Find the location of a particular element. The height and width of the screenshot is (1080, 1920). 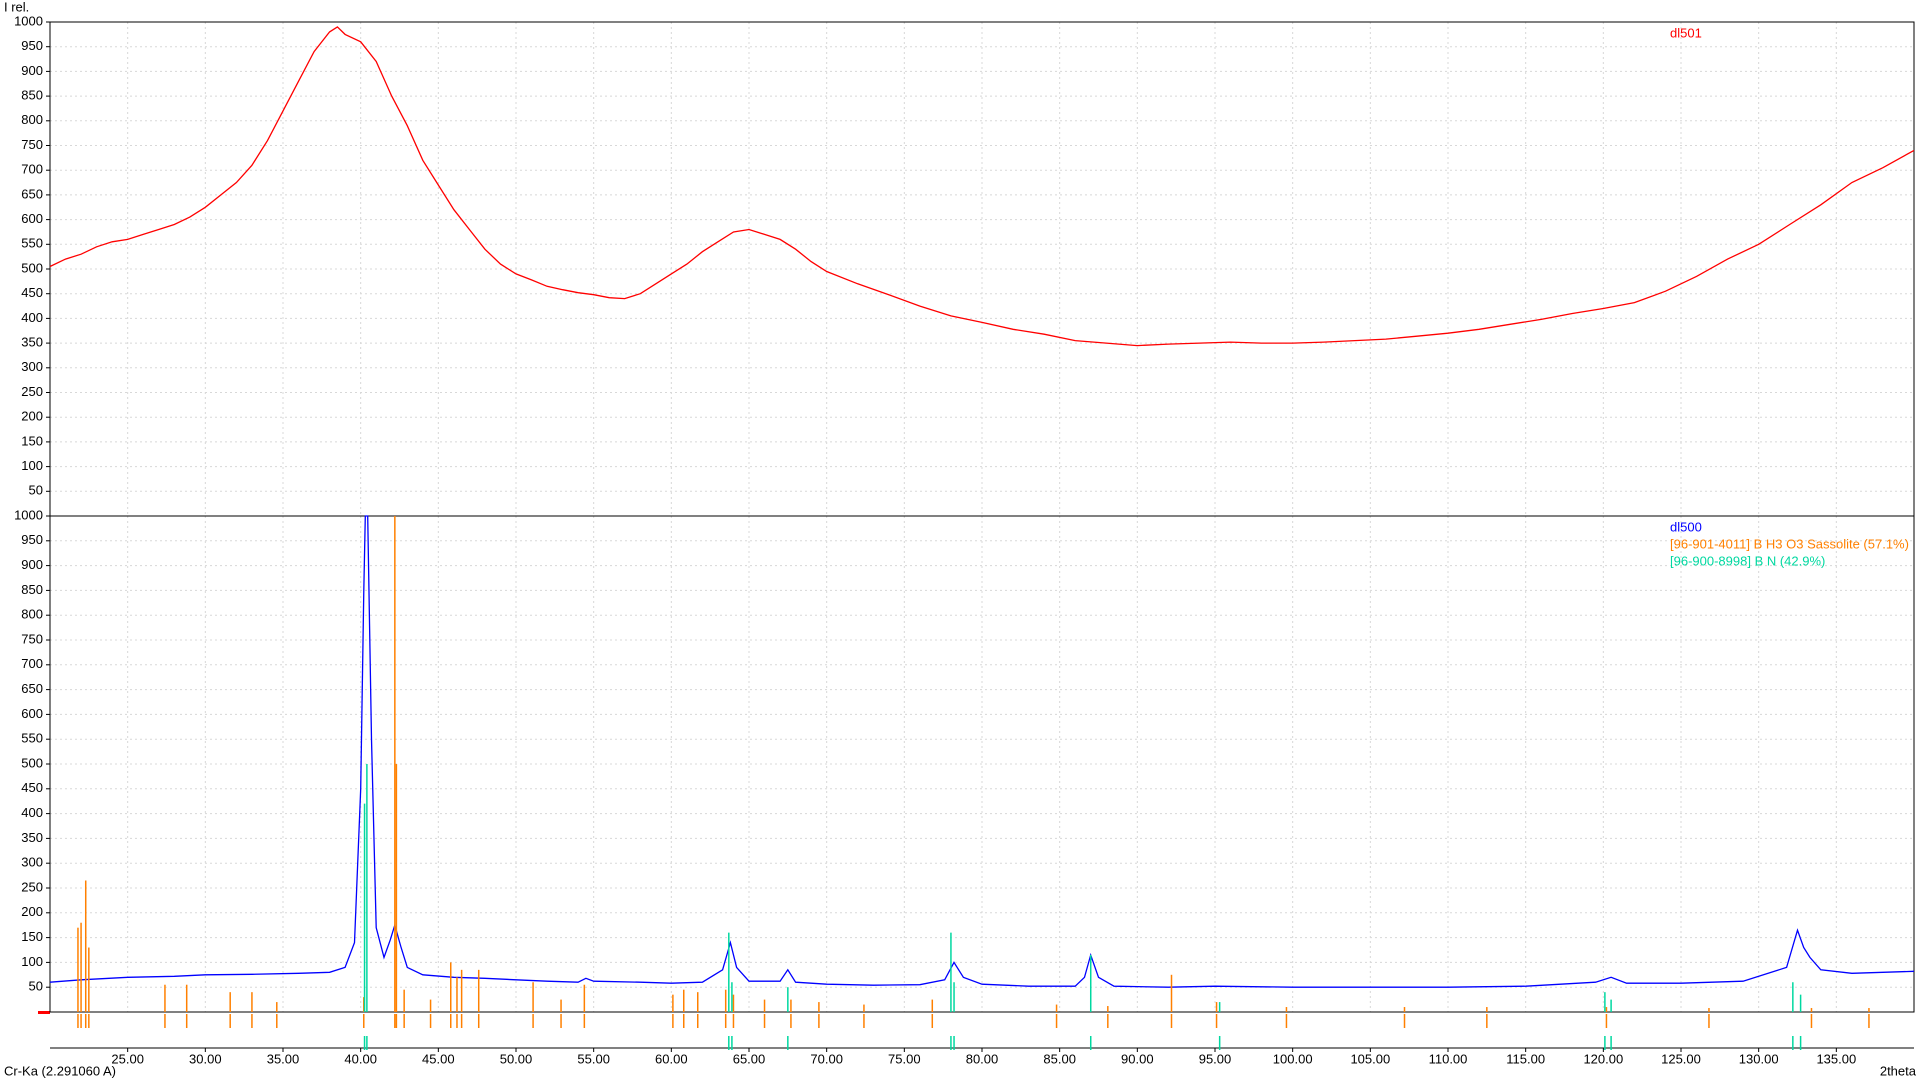

x-tick-label: 75.00 is located at coordinates (904, 1058).